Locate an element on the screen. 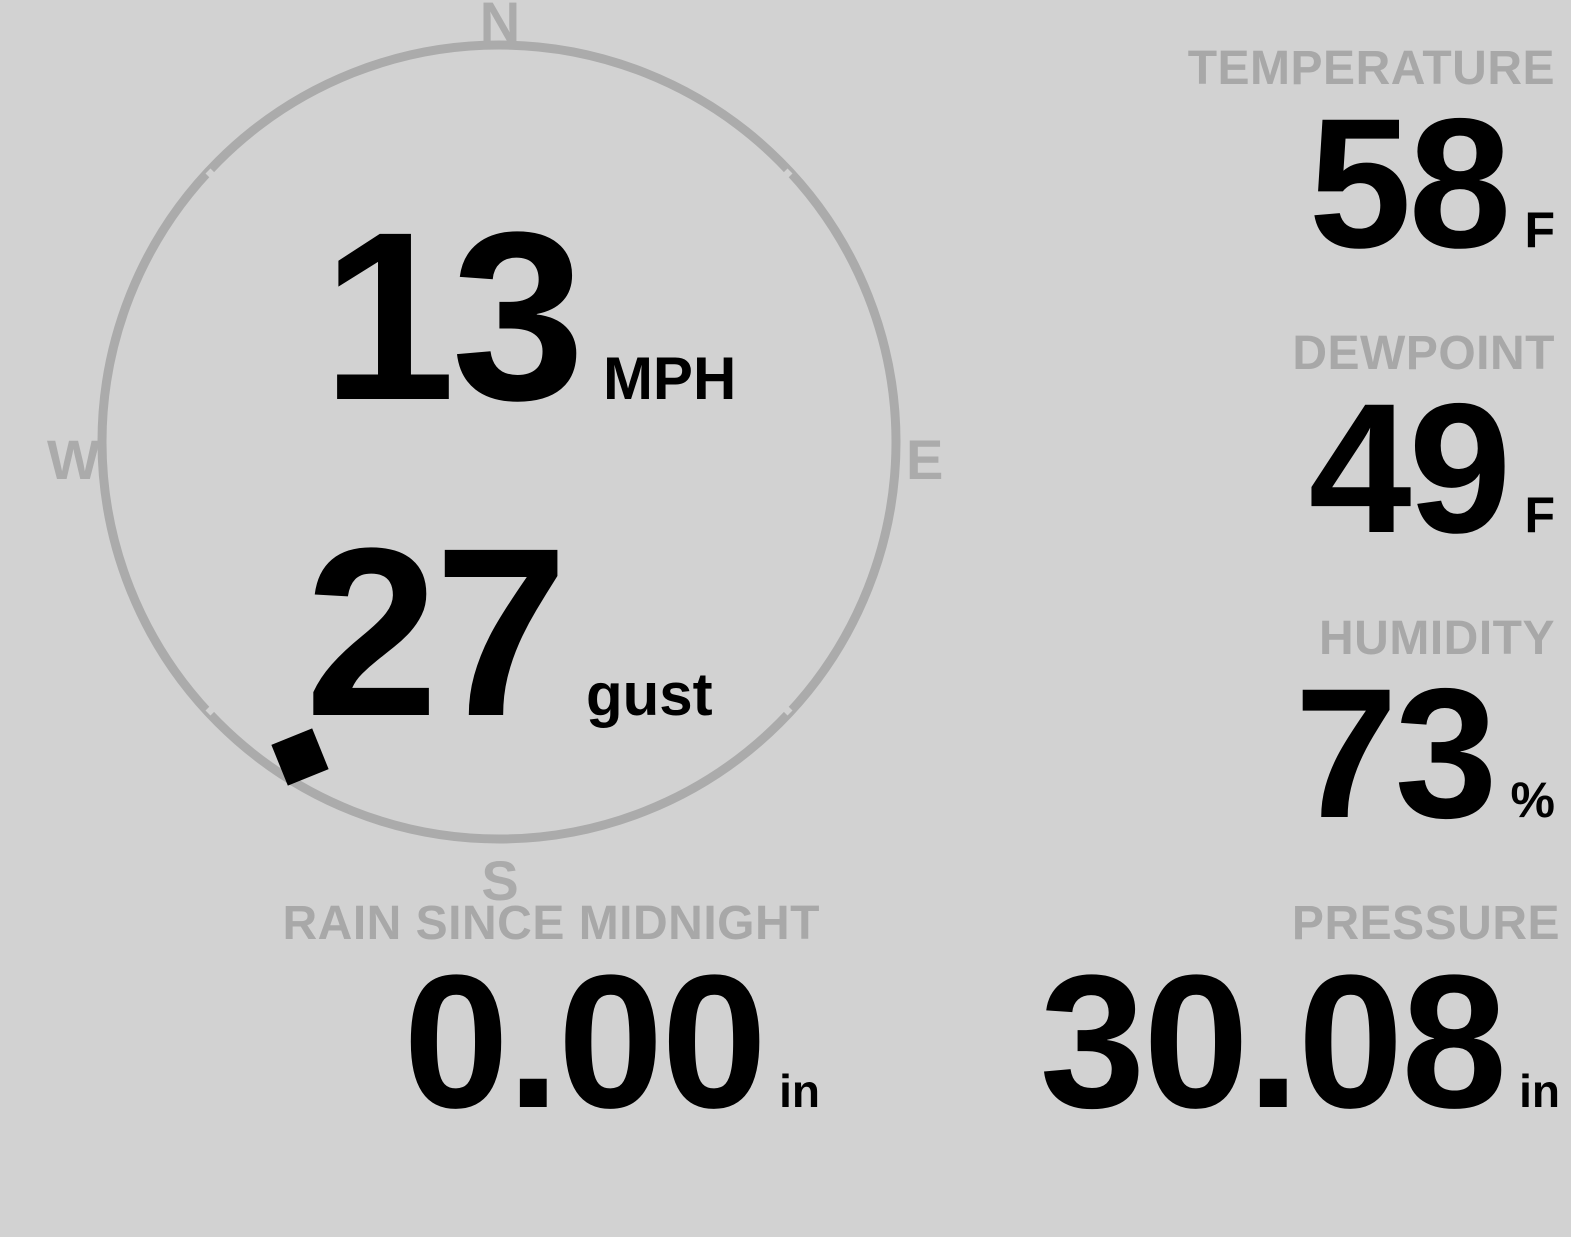  metric-humidity-value-row: 73 % is located at coordinates (1295, 754).